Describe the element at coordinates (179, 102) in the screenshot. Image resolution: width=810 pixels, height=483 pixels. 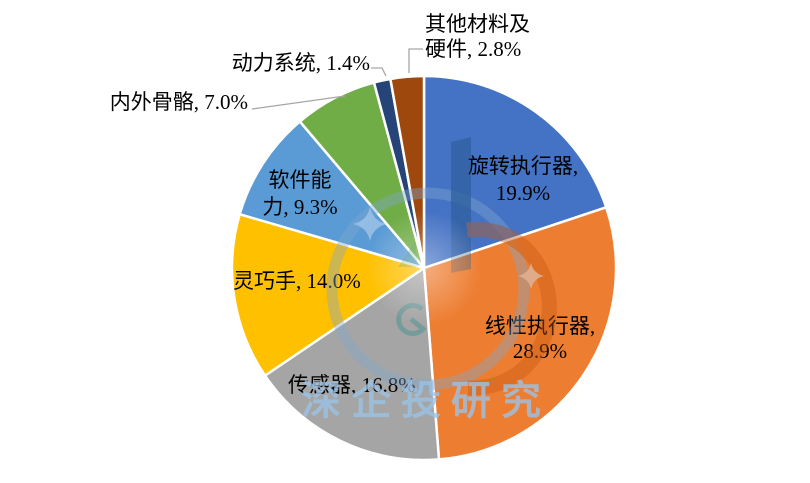
I see `pie-label-endo-exo-skeleton: 内外骨骼, 7.0%` at that location.